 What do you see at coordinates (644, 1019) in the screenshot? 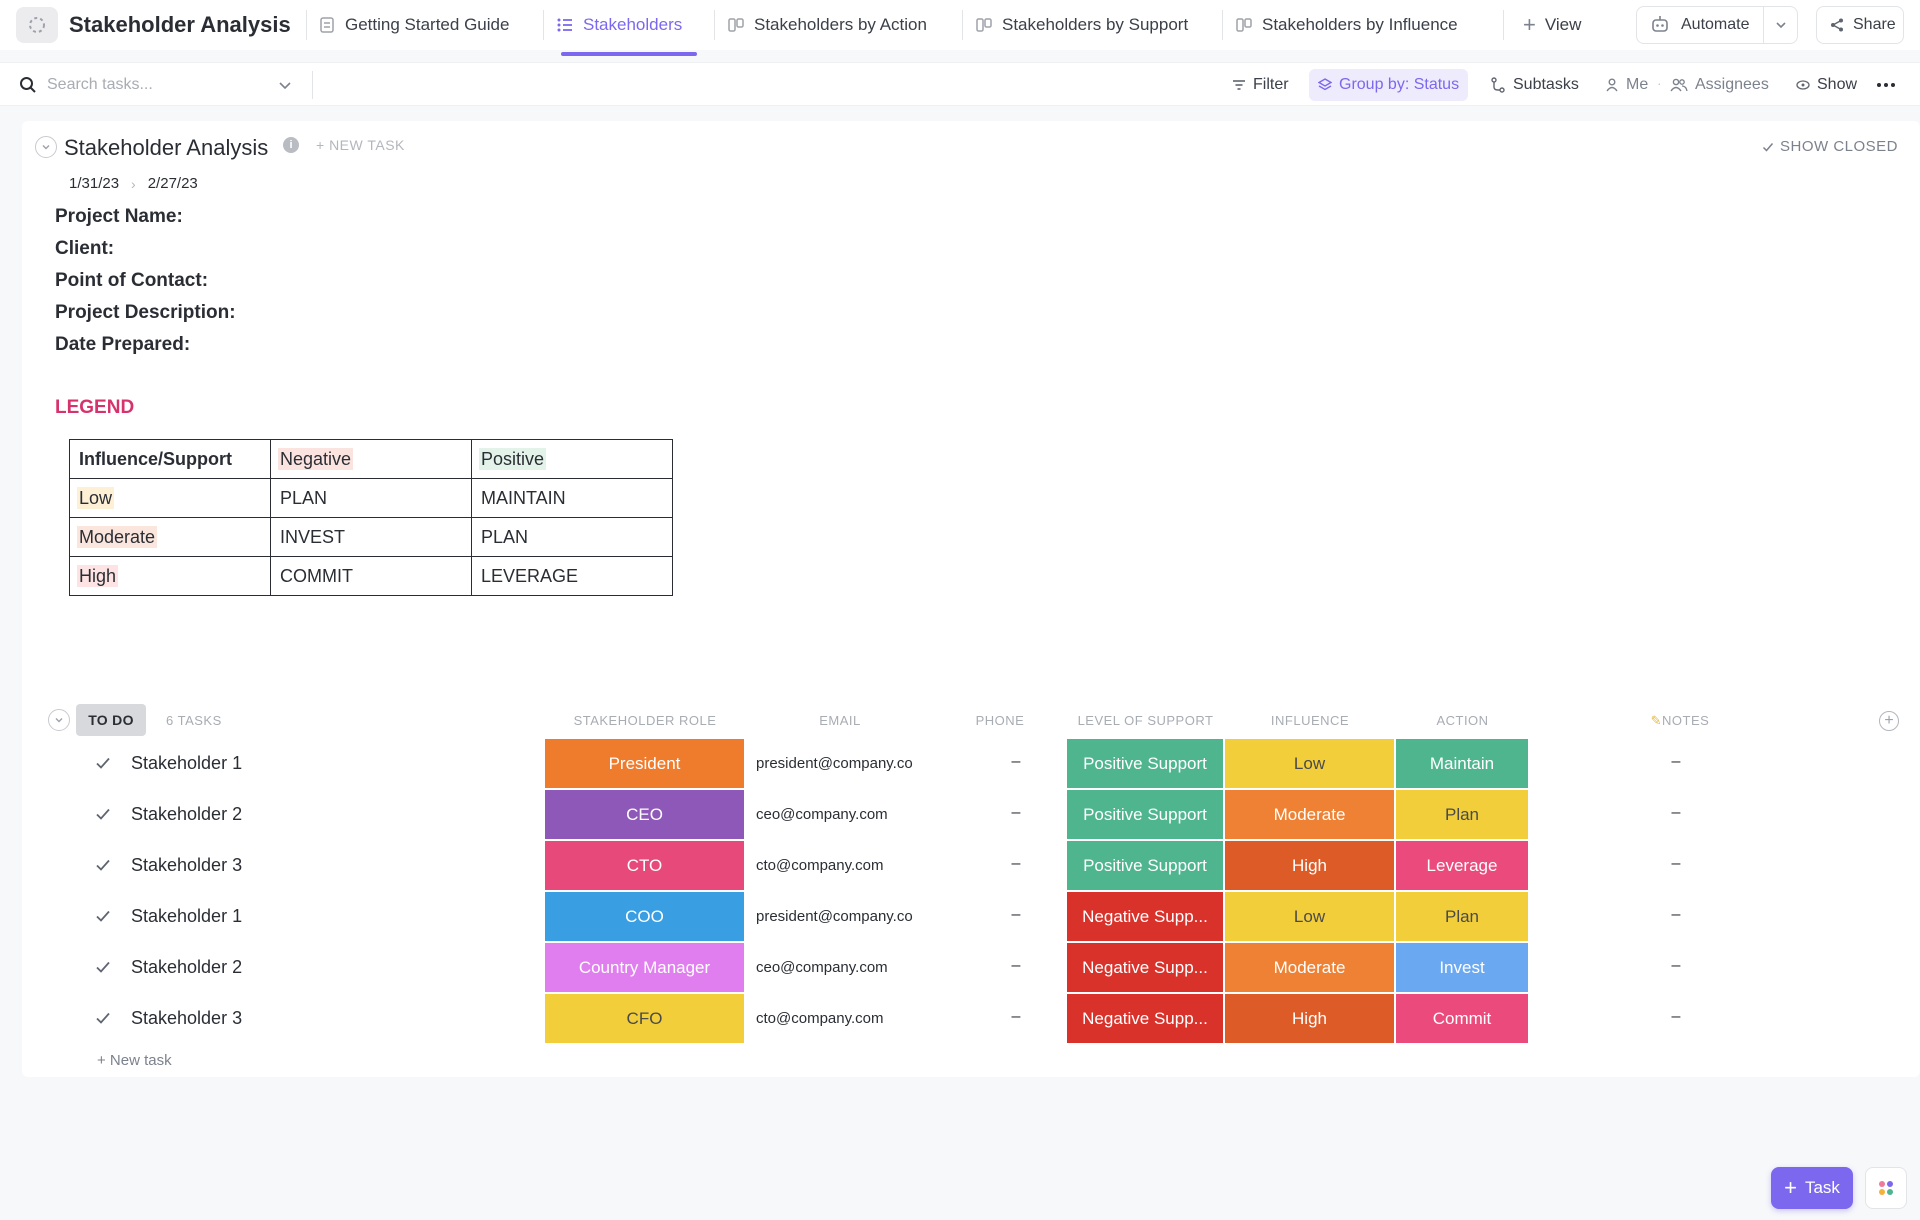
I see `role-cell: CFO` at bounding box center [644, 1019].